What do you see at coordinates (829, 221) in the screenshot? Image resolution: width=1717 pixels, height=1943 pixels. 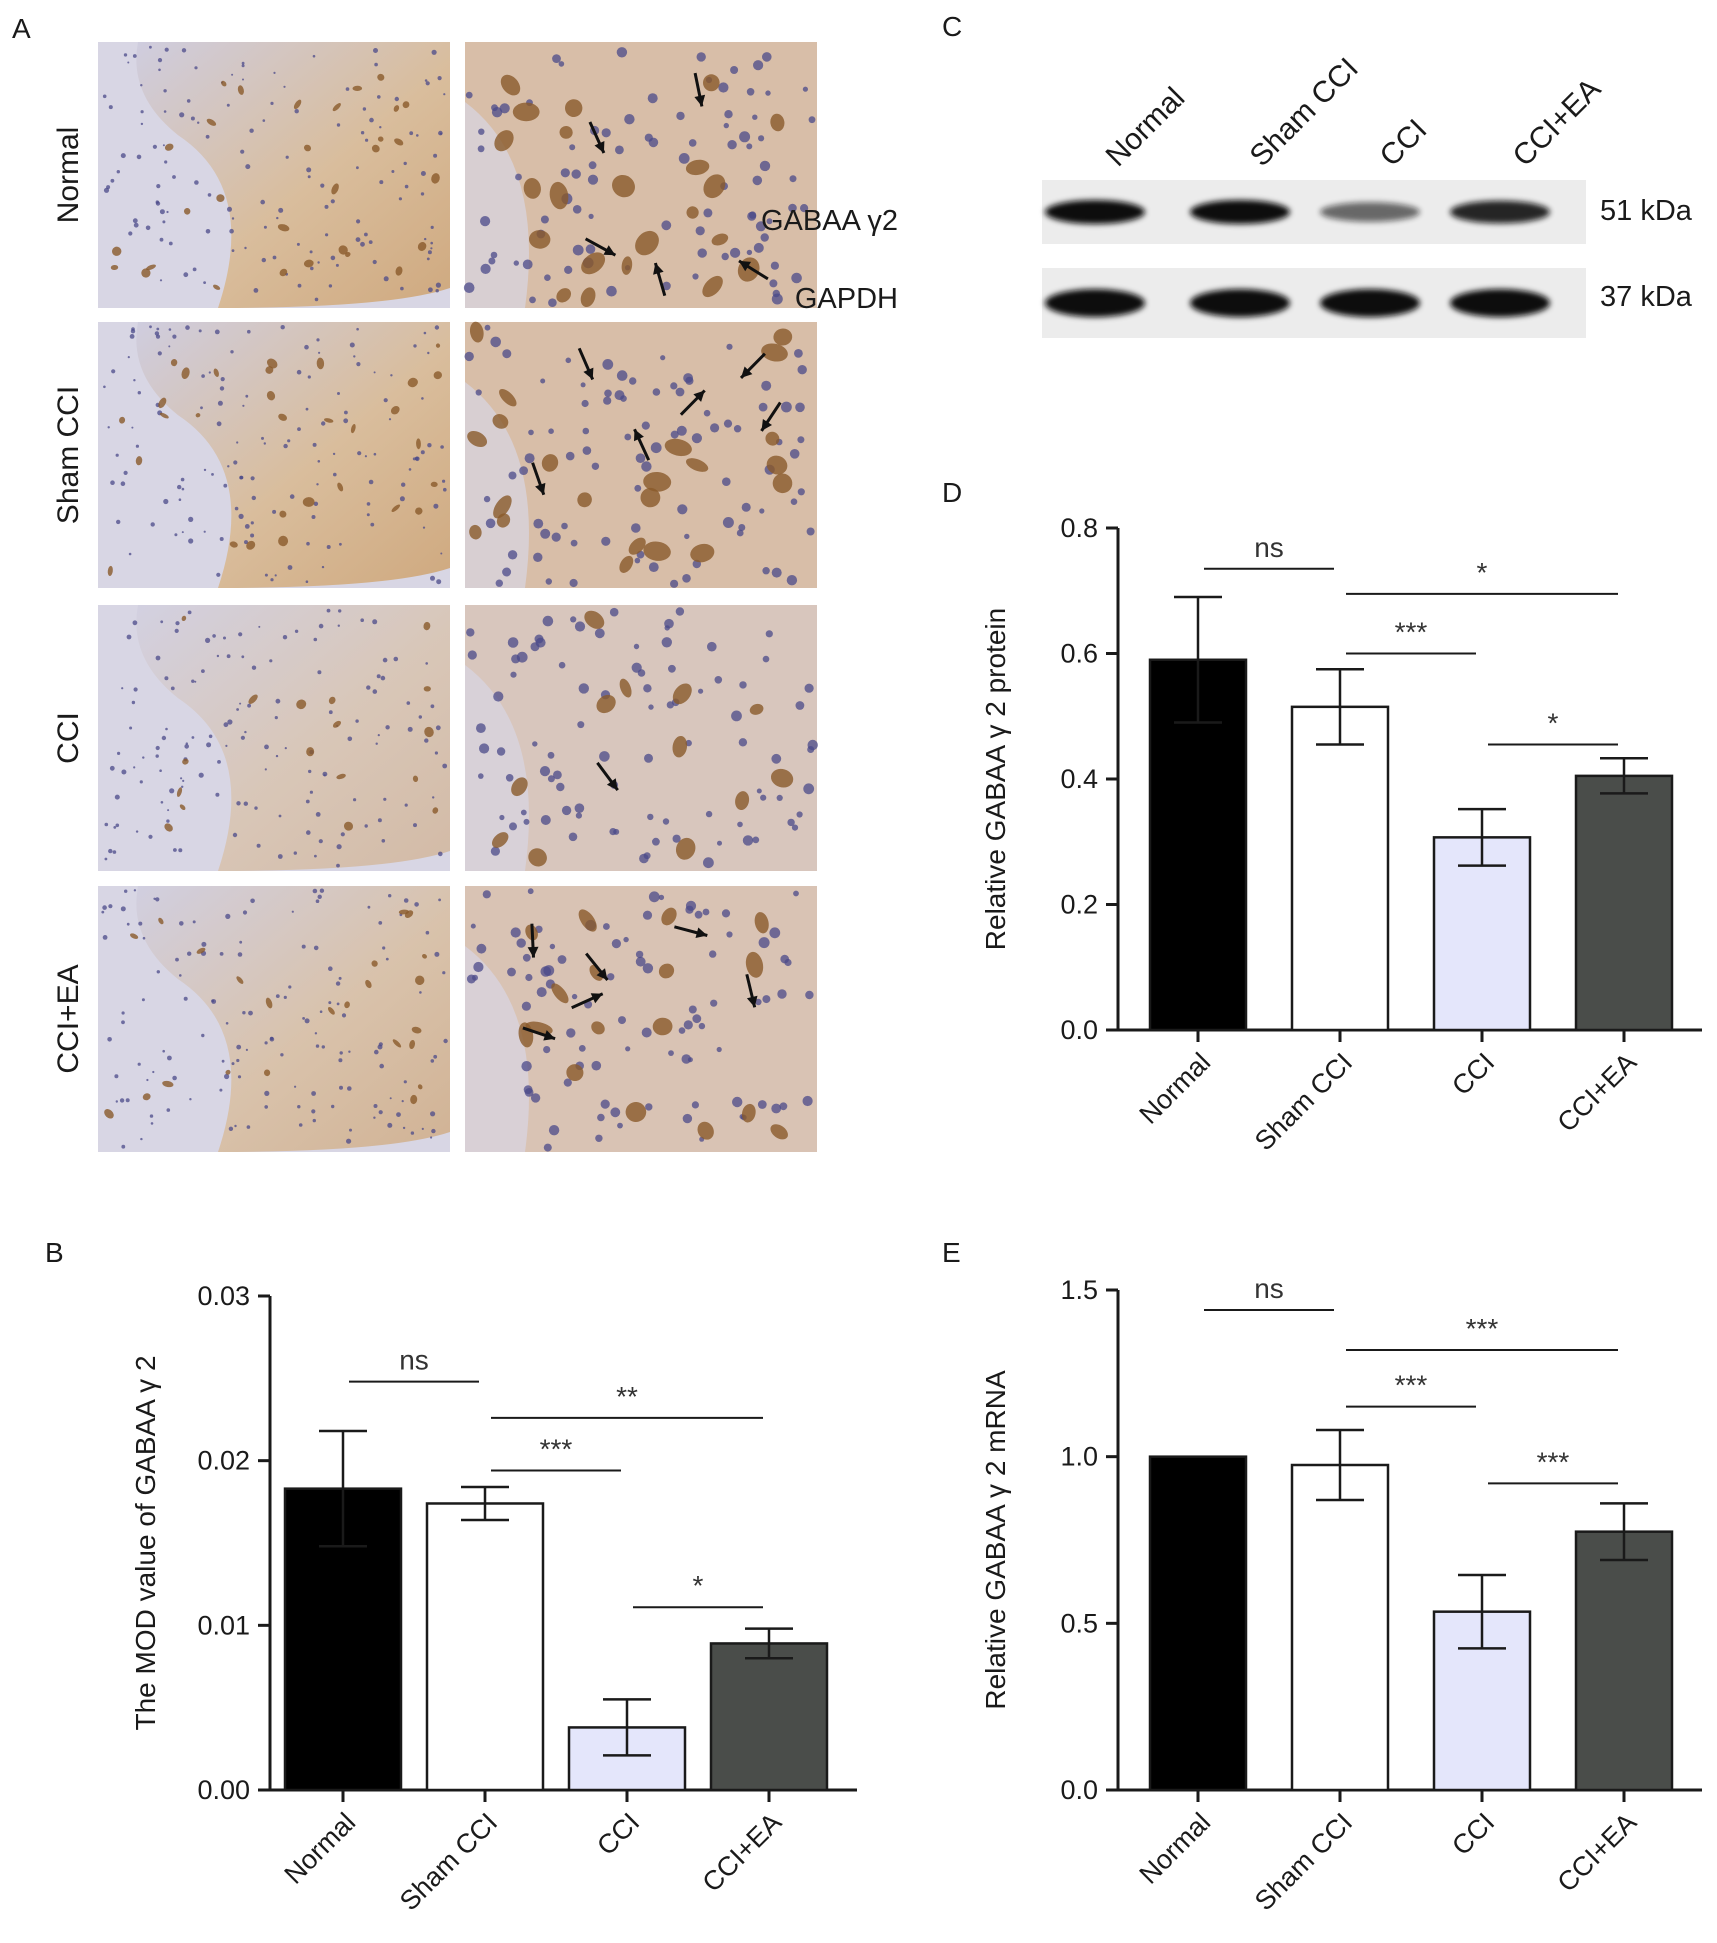 I see `blot-label-gabaa: GABAA γ2` at bounding box center [829, 221].